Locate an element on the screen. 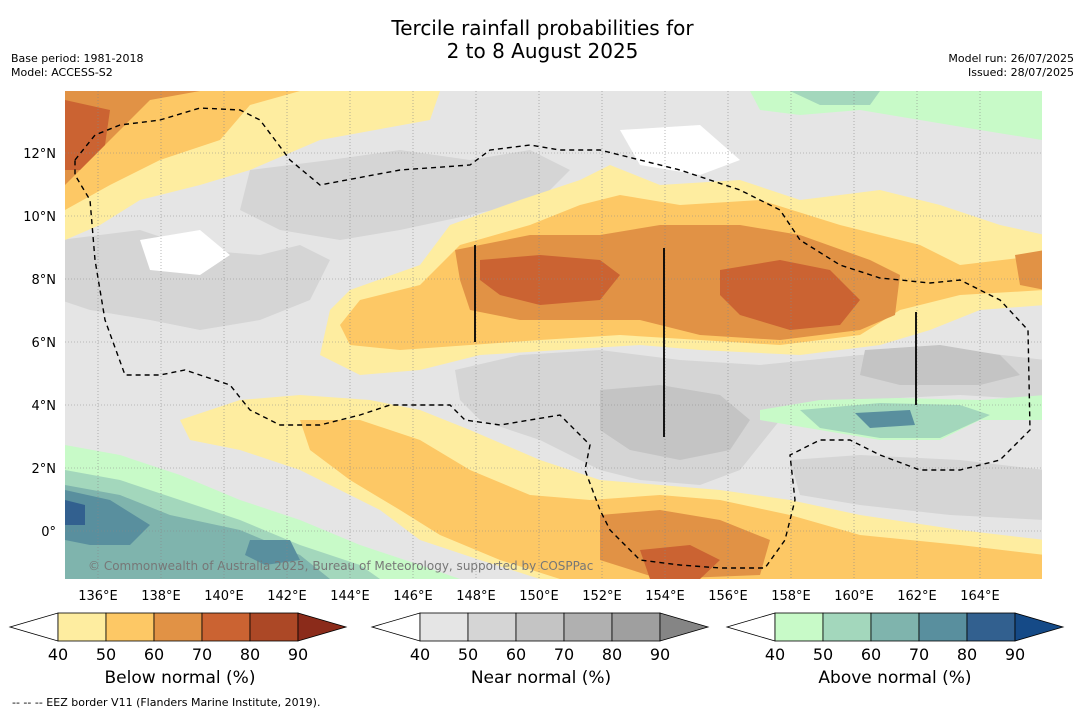 The height and width of the screenshot is (713, 1085). longitude-label: 148°E is located at coordinates (476, 596).